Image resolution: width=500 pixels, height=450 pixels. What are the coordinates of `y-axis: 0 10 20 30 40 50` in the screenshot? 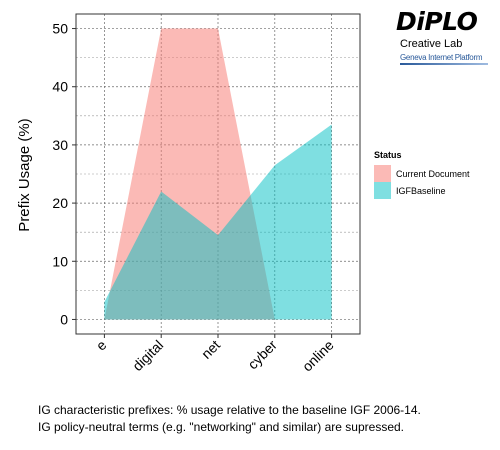 It's located at (64, 174).